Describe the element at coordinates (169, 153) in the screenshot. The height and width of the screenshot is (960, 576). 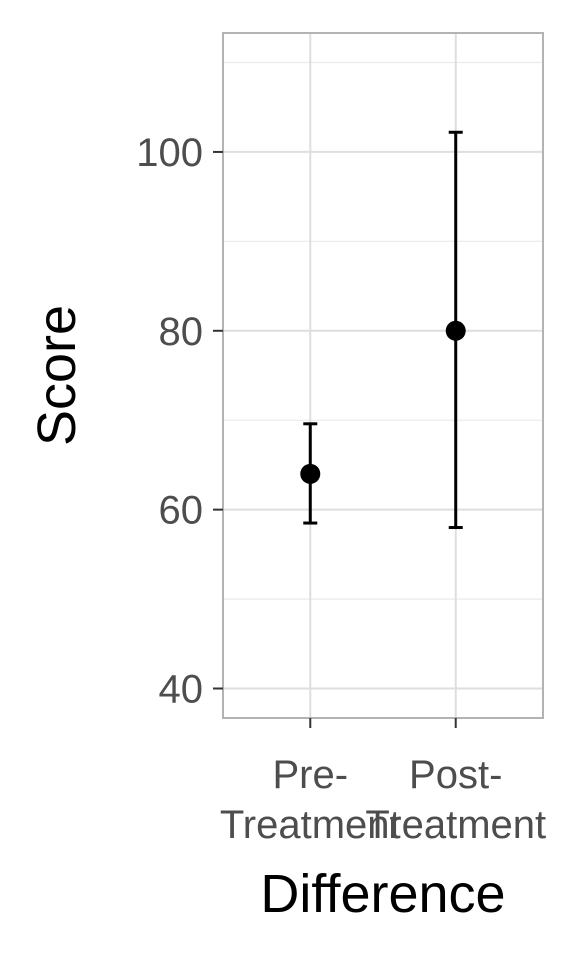
I see `y-tick-label: 100` at that location.